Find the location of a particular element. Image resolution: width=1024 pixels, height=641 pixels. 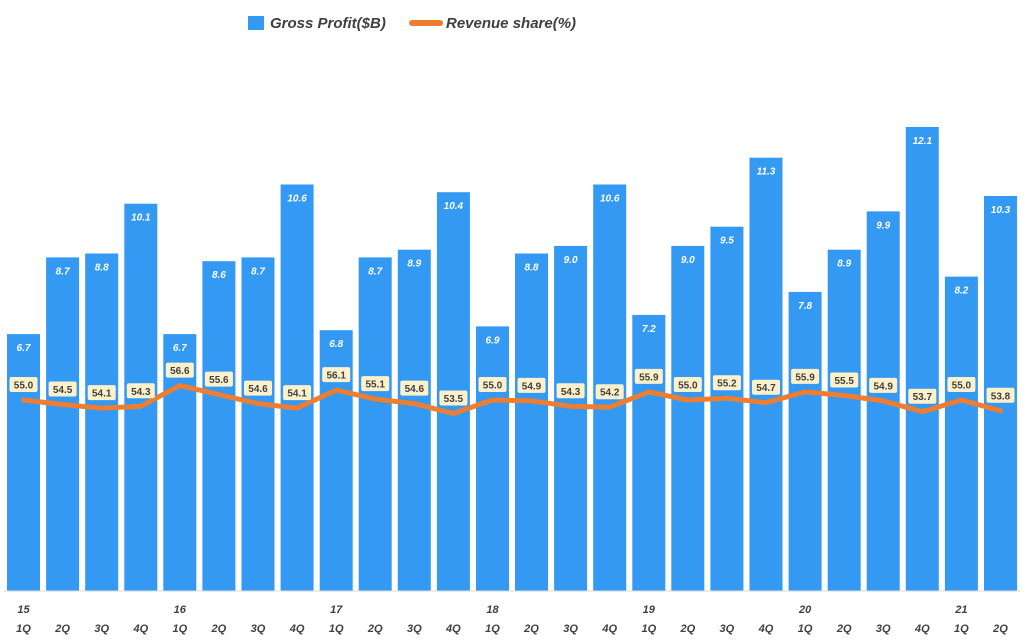

line-series is located at coordinates (512, 399).